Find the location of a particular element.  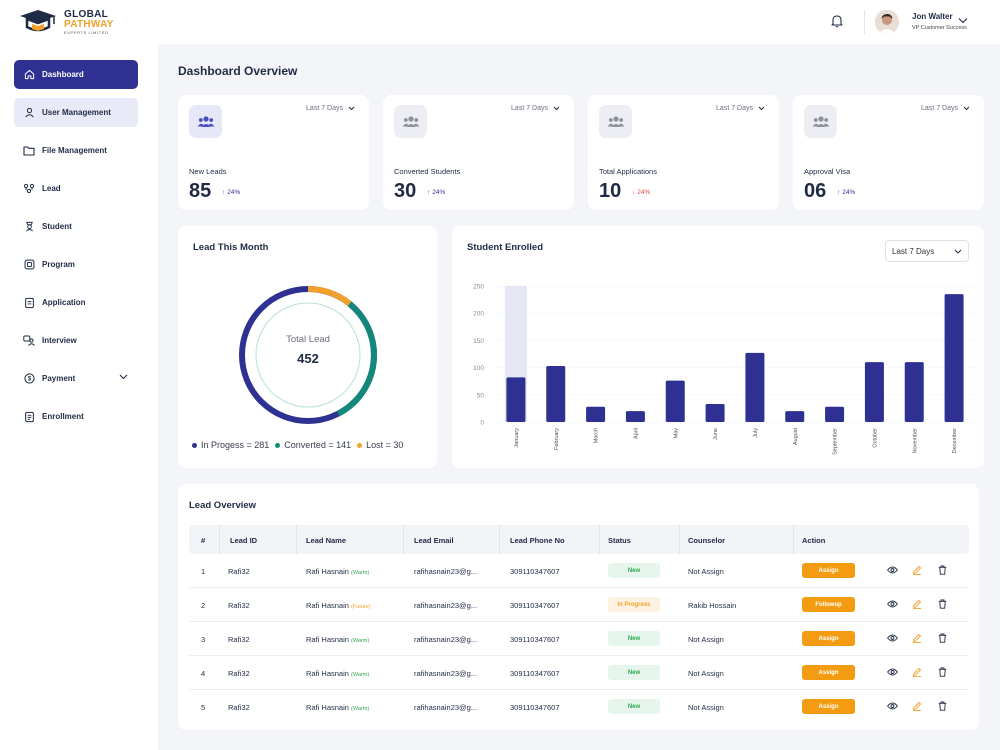

stat-card-new-leads: Last 7 Days New Leads 85 ↑ 24% is located at coordinates (273, 152).